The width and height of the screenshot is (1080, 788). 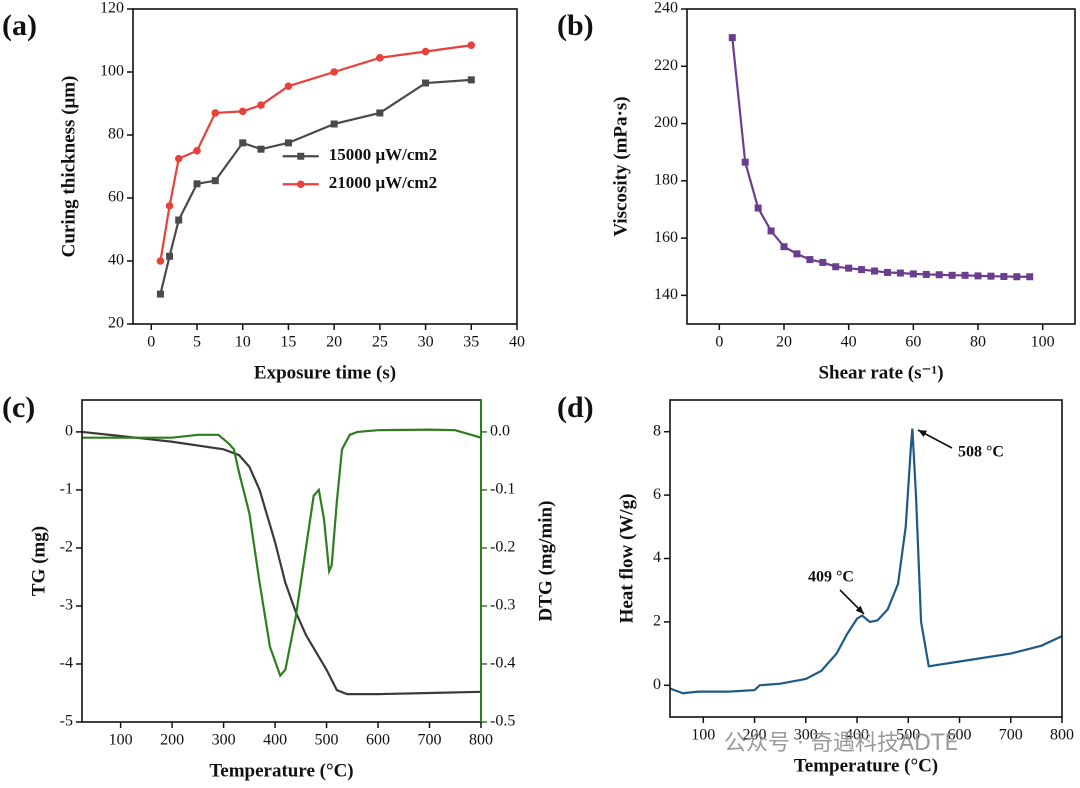 What do you see at coordinates (426, 342) in the screenshot?
I see `x-tick-label: 30` at bounding box center [426, 342].